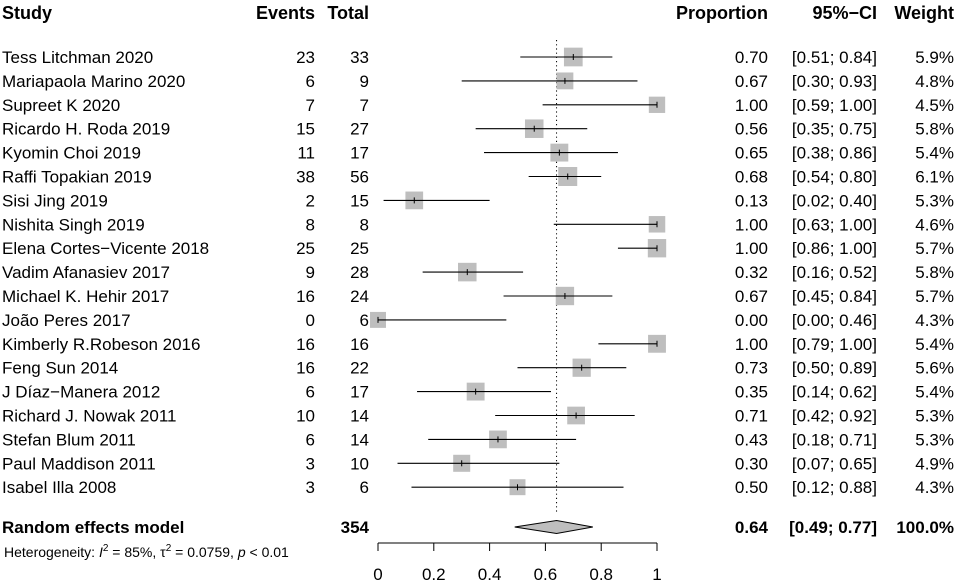 Image resolution: width=957 pixels, height=585 pixels. Describe the element at coordinates (934, 105) in the screenshot. I see `study-weight: 4.5%` at that location.